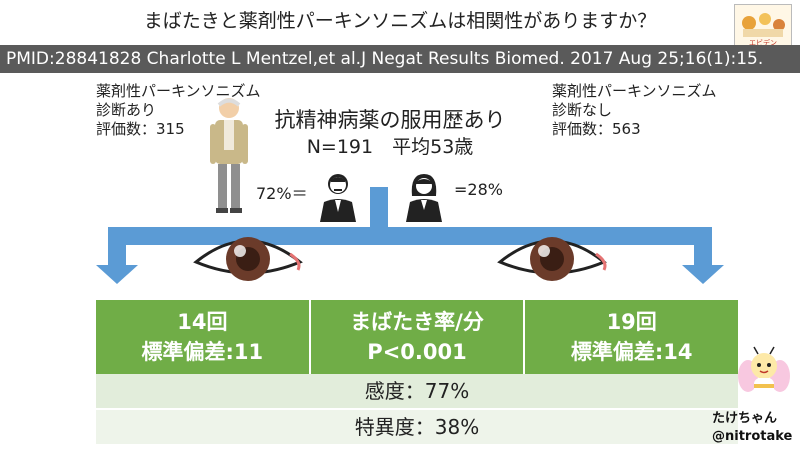 Image resolution: width=800 pixels, height=450 pixels. I want to click on sensitivity-row: 感度：77%, so click(417, 391).